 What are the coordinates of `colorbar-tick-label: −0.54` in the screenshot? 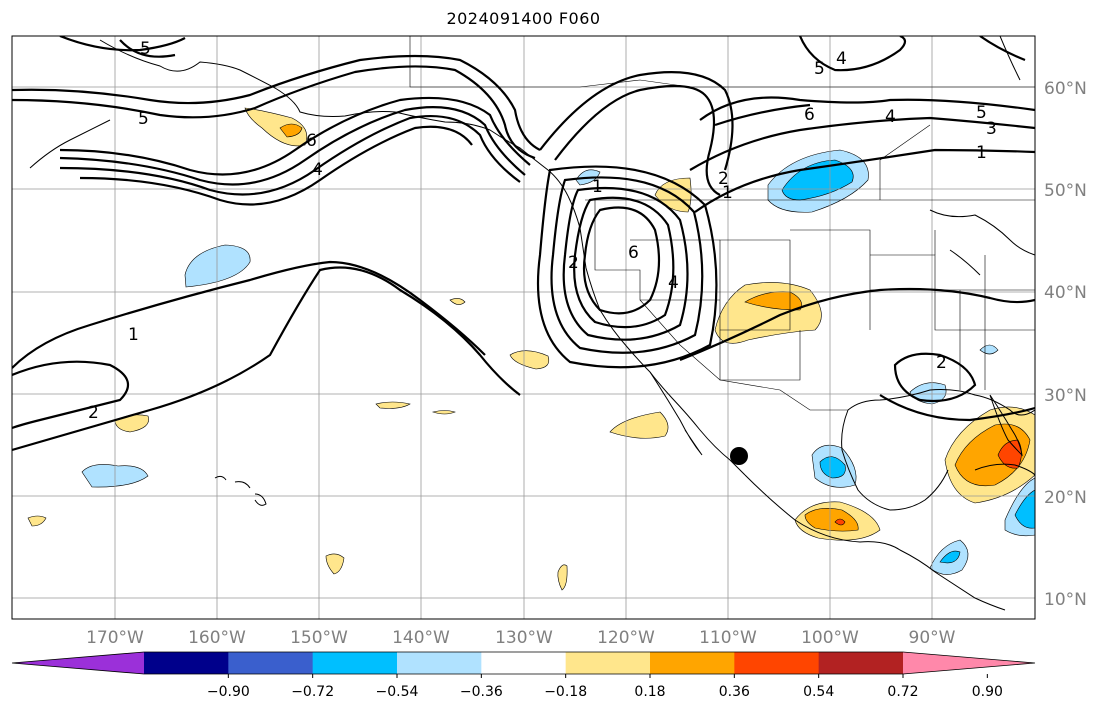 It's located at (397, 692).